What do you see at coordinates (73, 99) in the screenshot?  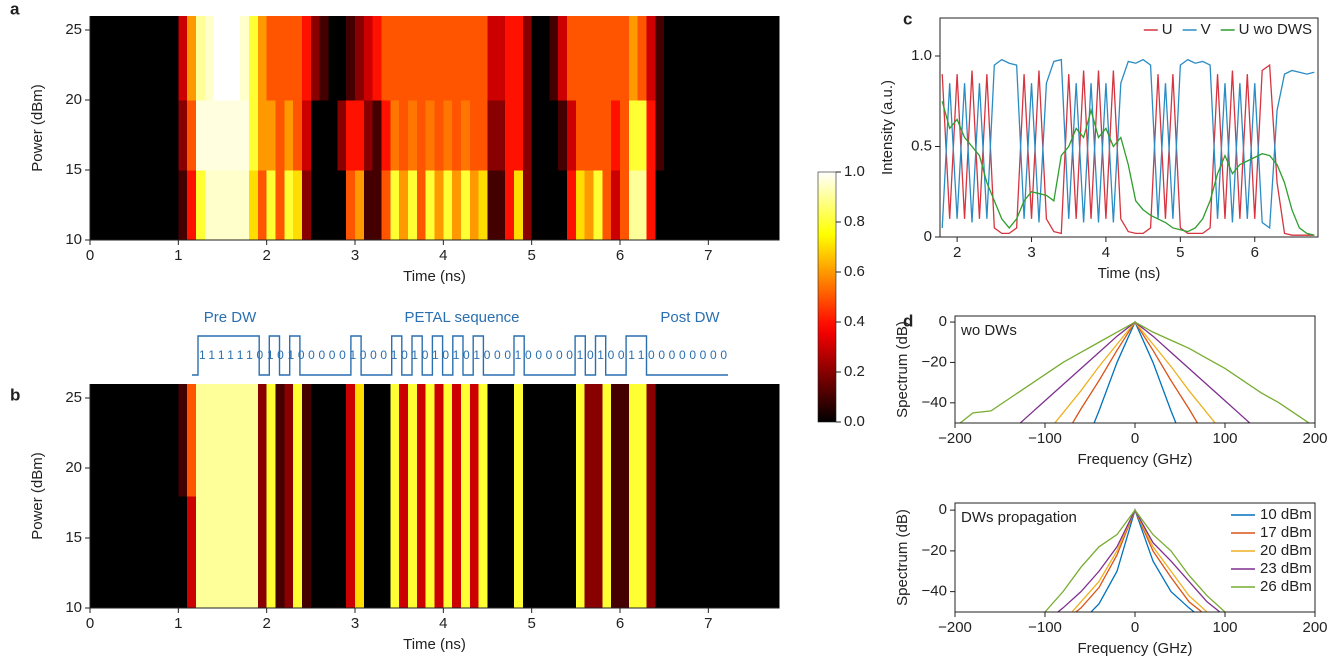 I see `y-tick-label: 20` at bounding box center [73, 99].